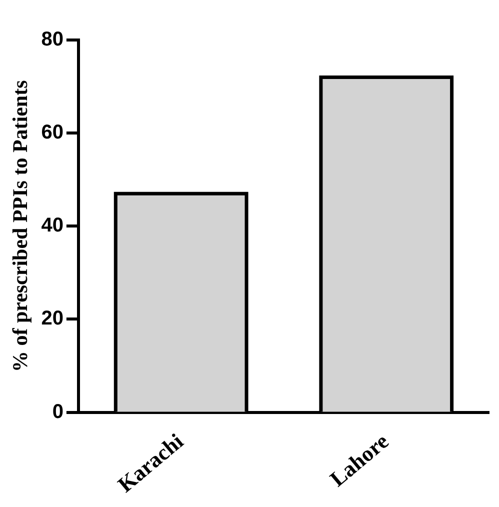 The width and height of the screenshot is (499, 507). Describe the element at coordinates (52, 39) in the screenshot. I see `y-tick-label: 80` at that location.